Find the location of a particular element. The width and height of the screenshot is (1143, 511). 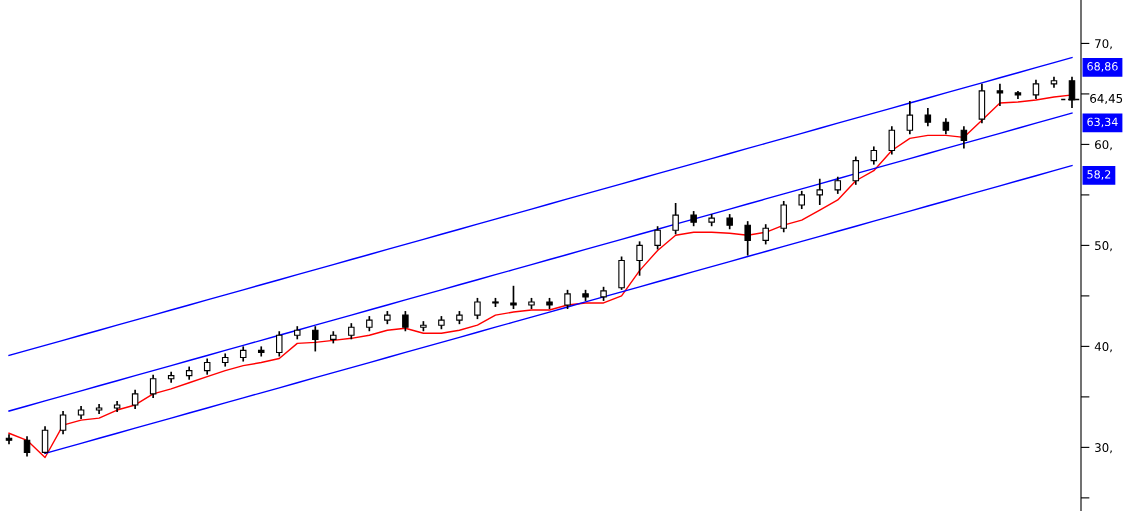

y-tick-label: 60, is located at coordinates (1103, 145).